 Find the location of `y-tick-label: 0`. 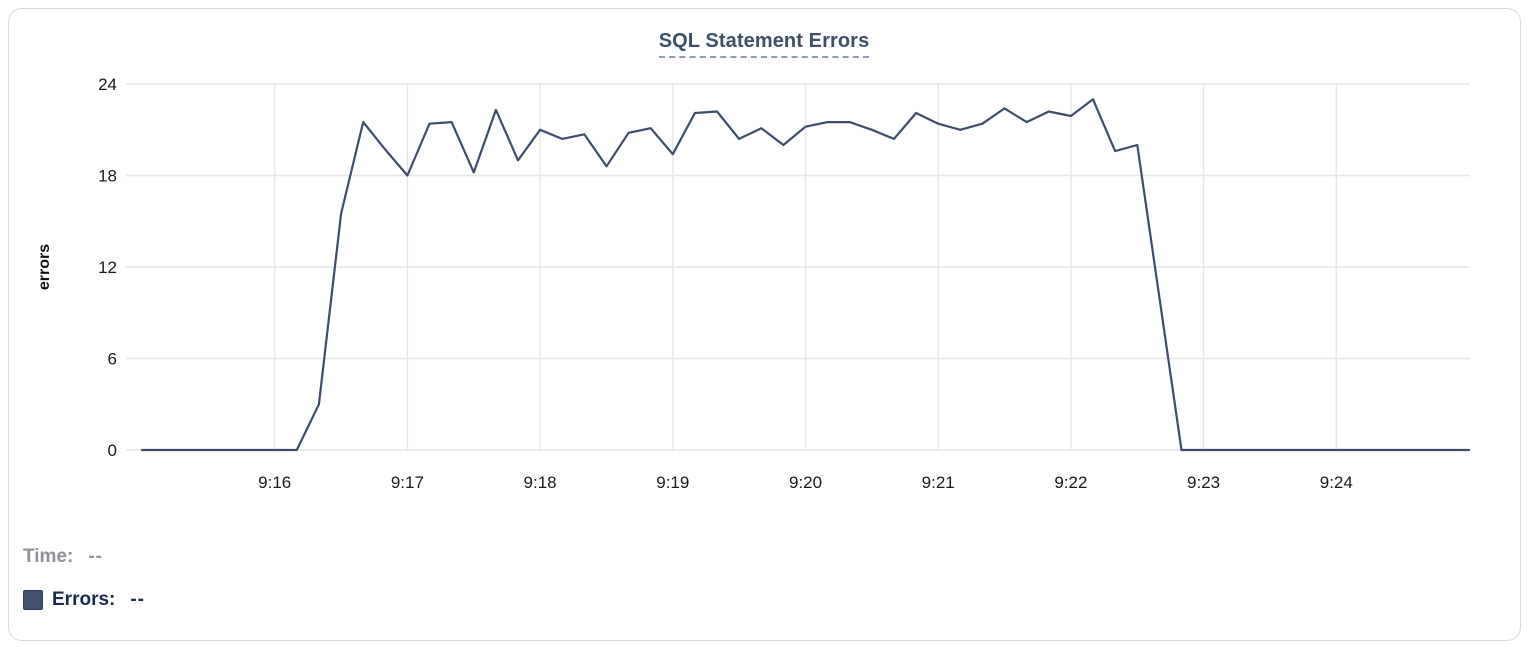

y-tick-label: 0 is located at coordinates (112, 450).